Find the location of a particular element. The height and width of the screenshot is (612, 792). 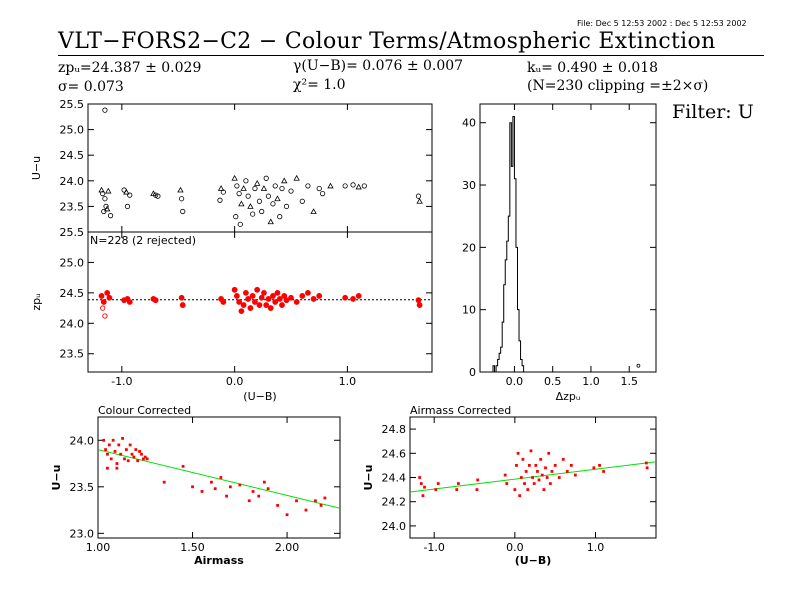

filter-label: Filter: U is located at coordinates (713, 112).